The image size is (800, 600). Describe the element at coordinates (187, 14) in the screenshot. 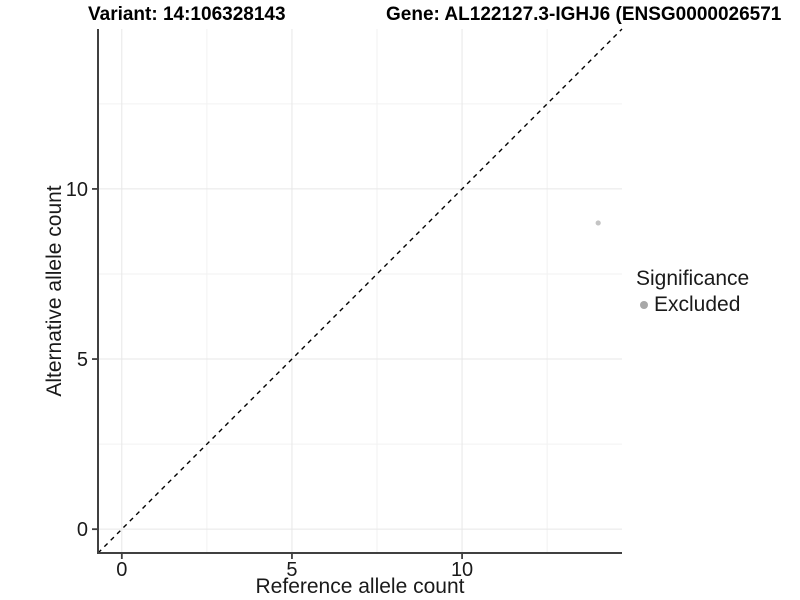

I see `plot-title-variant: Variant: 14:106328143` at that location.